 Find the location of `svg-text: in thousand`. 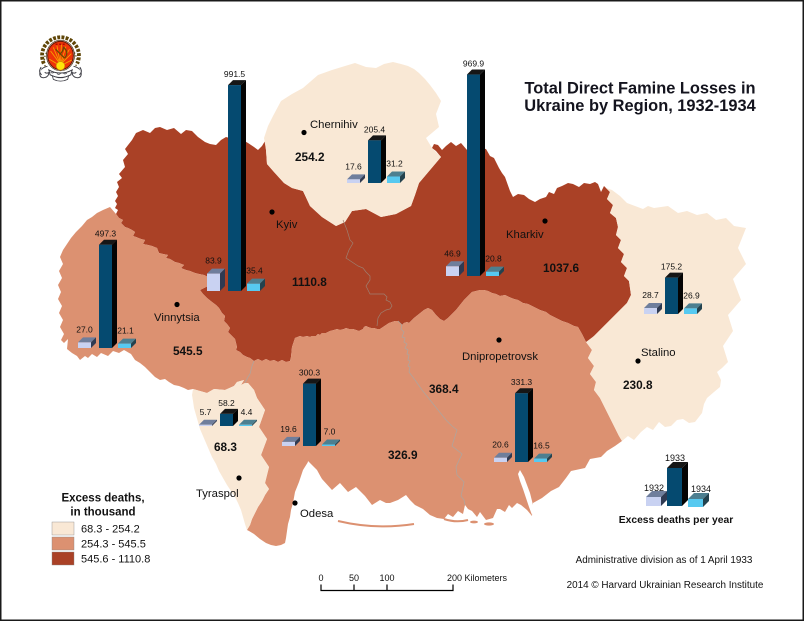

svg-text: in thousand is located at coordinates (102, 513).